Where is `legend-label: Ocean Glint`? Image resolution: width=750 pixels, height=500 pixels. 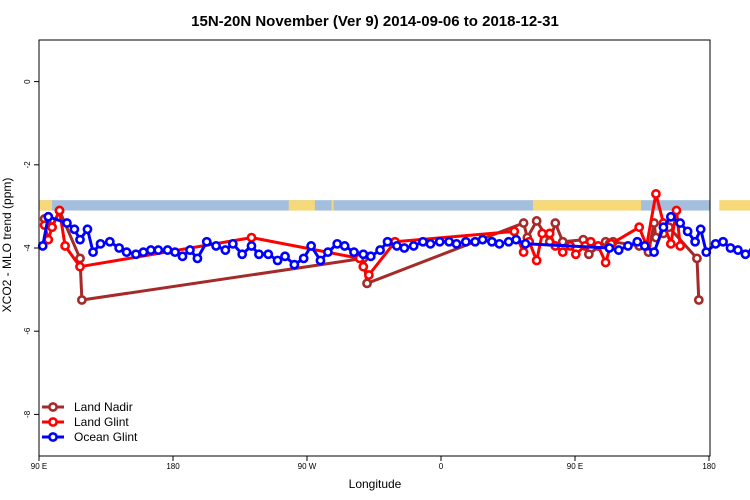 legend-label: Ocean Glint is located at coordinates (106, 437).